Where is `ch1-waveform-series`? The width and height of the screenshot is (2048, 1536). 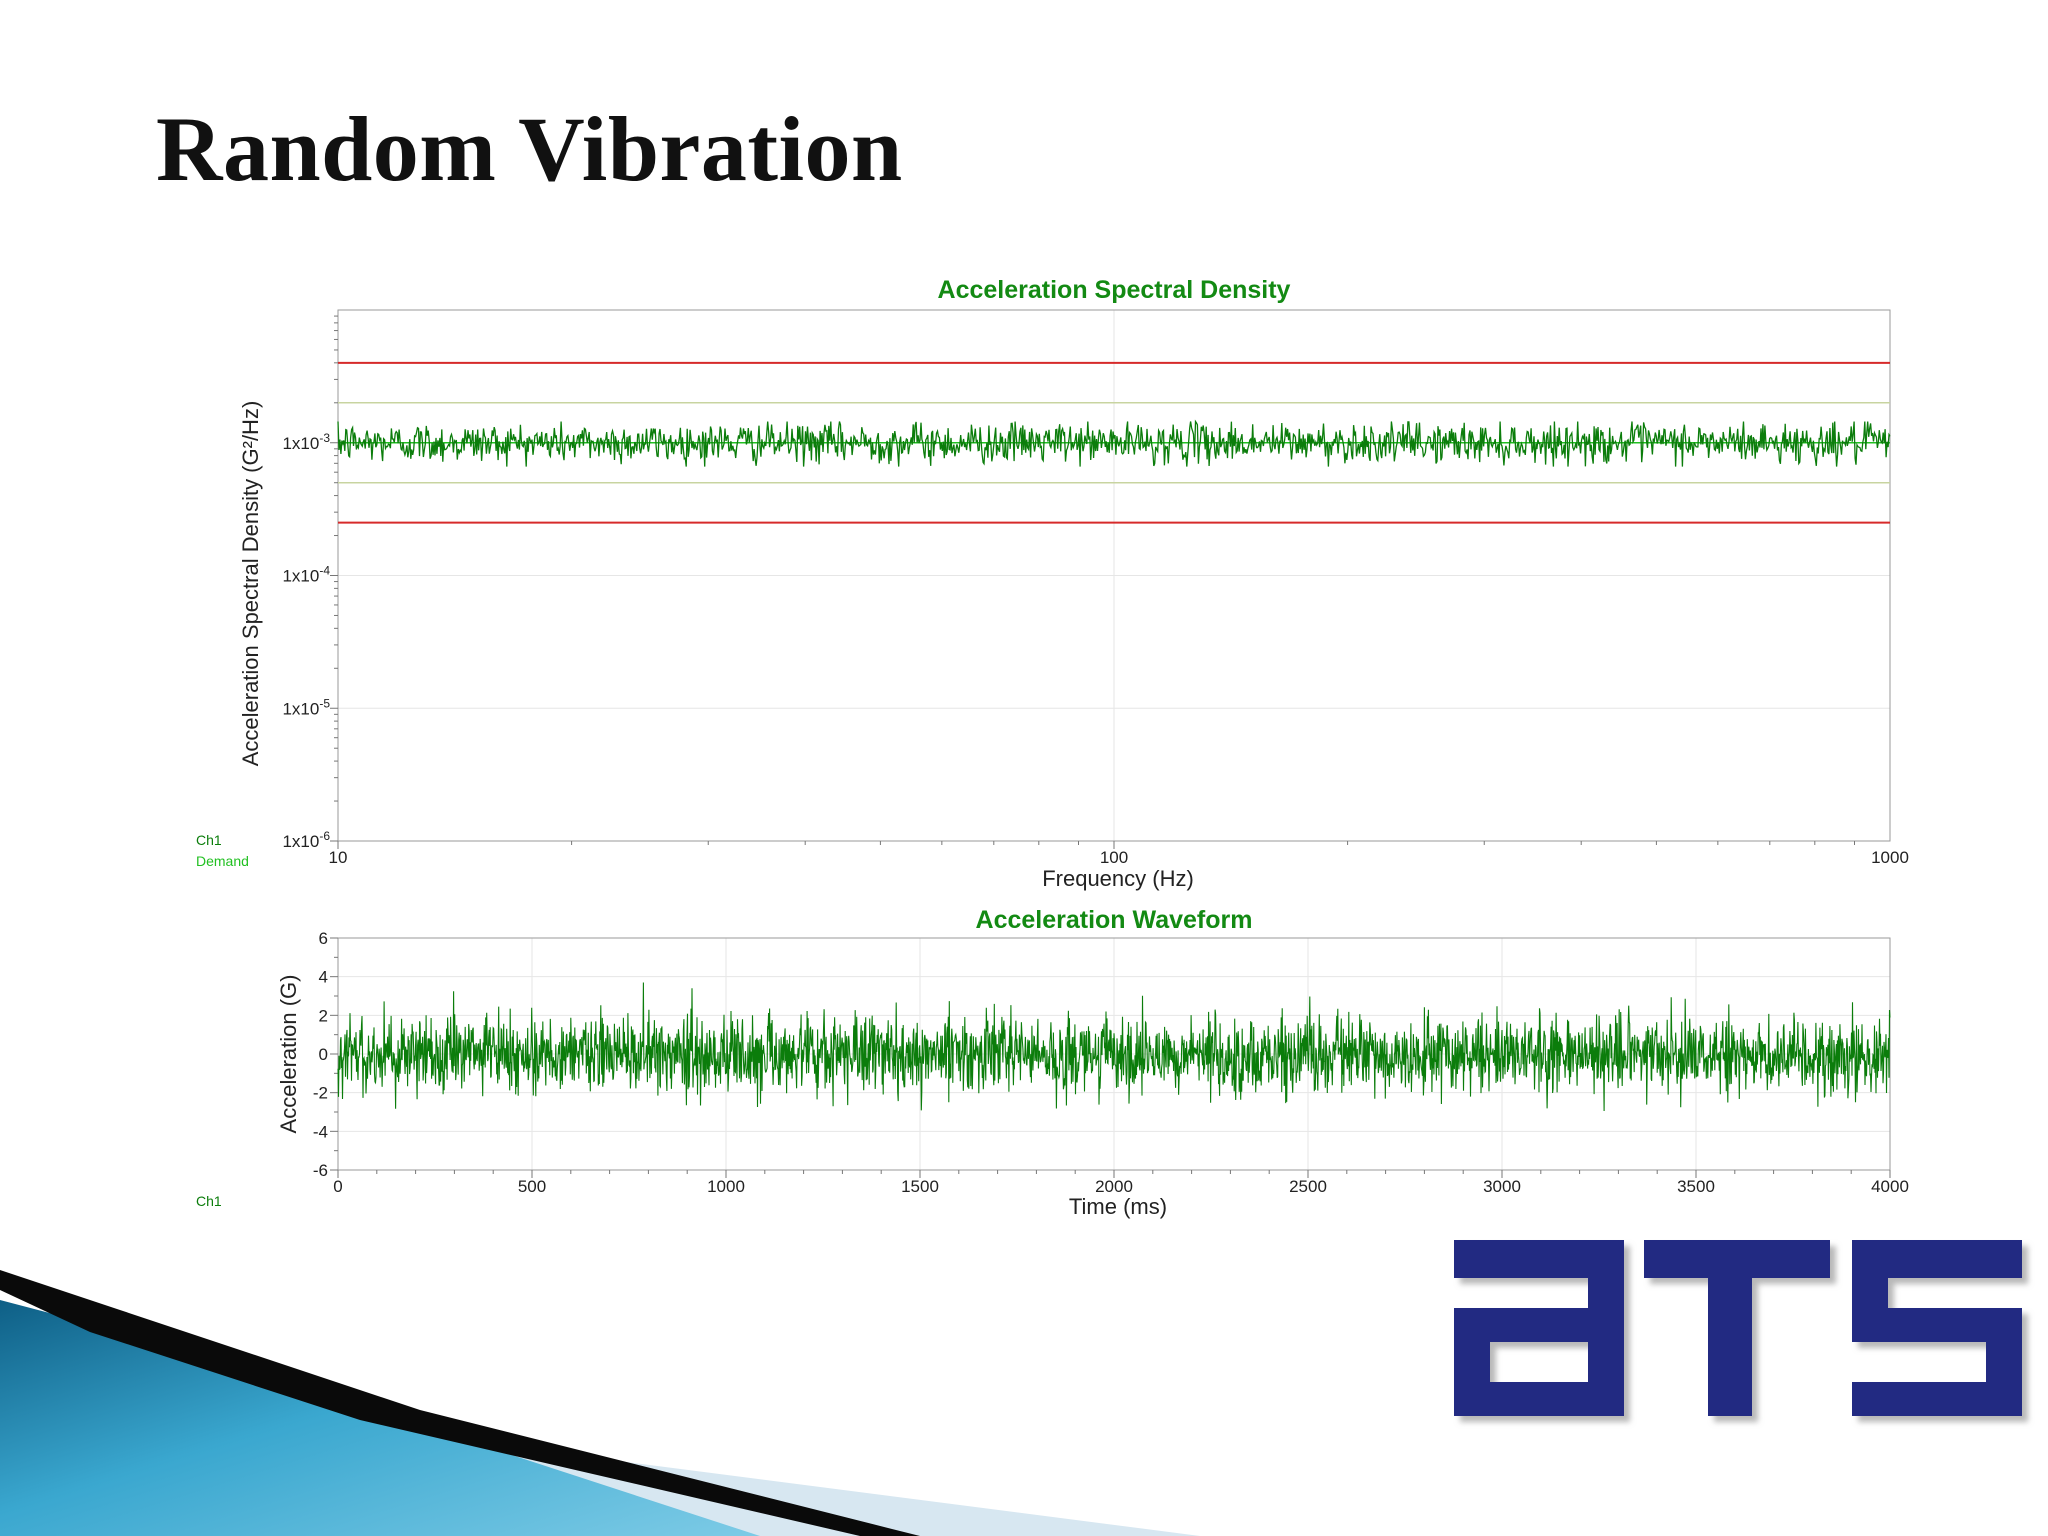 ch1-waveform-series is located at coordinates (1114, 1047).